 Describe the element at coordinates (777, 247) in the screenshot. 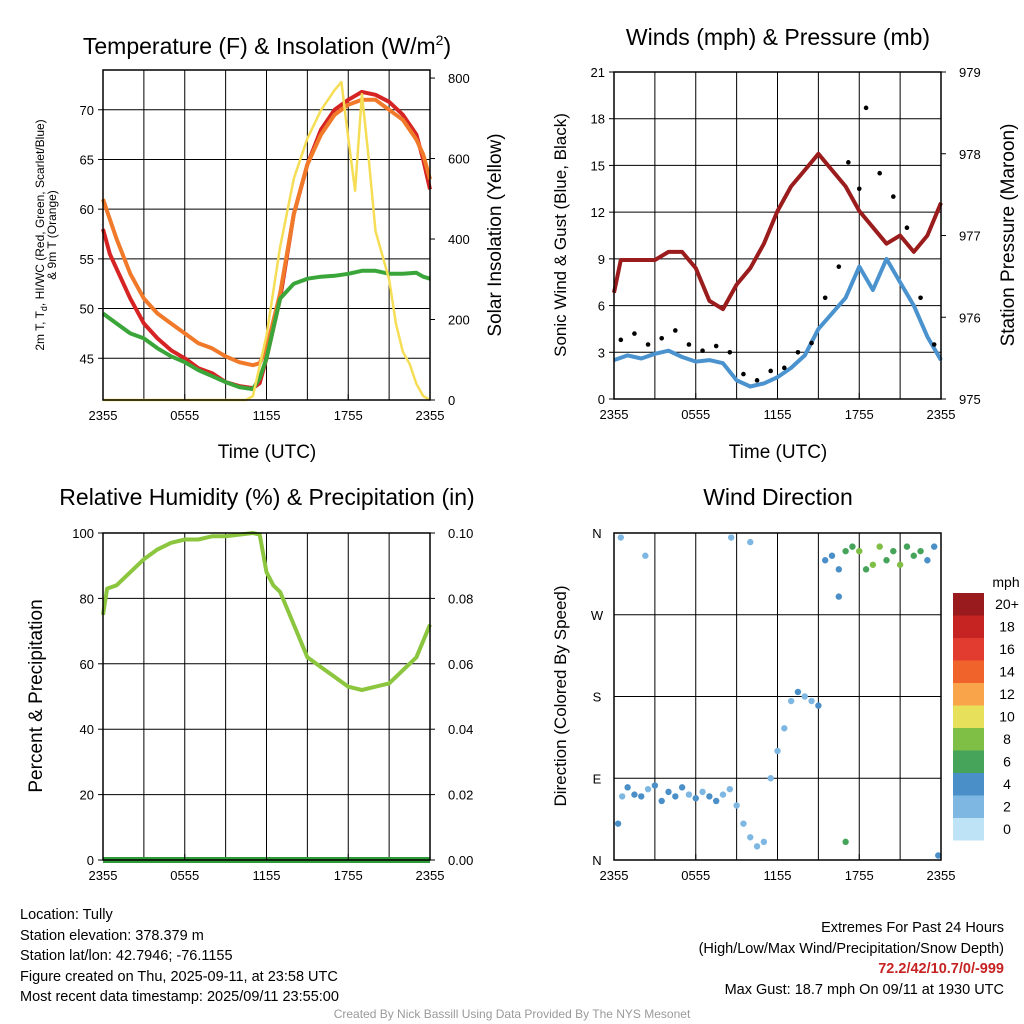

I see `winds-series-layer` at that location.